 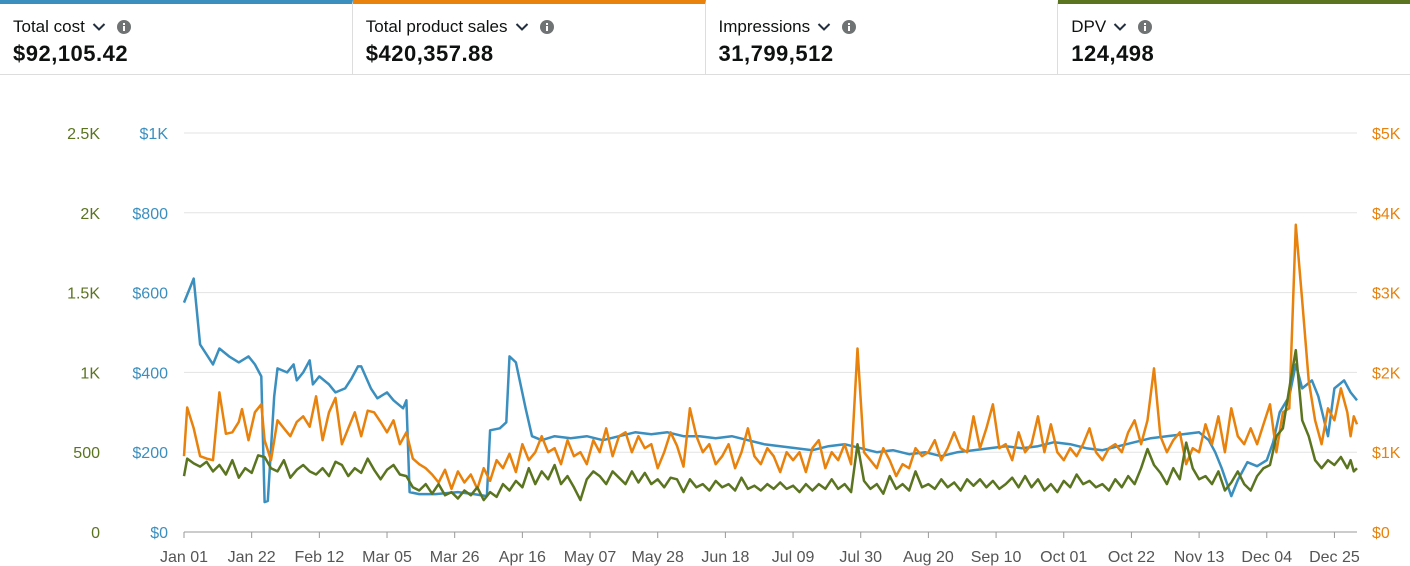 I want to click on x-tick-label: Oct 01, so click(x=1063, y=557).